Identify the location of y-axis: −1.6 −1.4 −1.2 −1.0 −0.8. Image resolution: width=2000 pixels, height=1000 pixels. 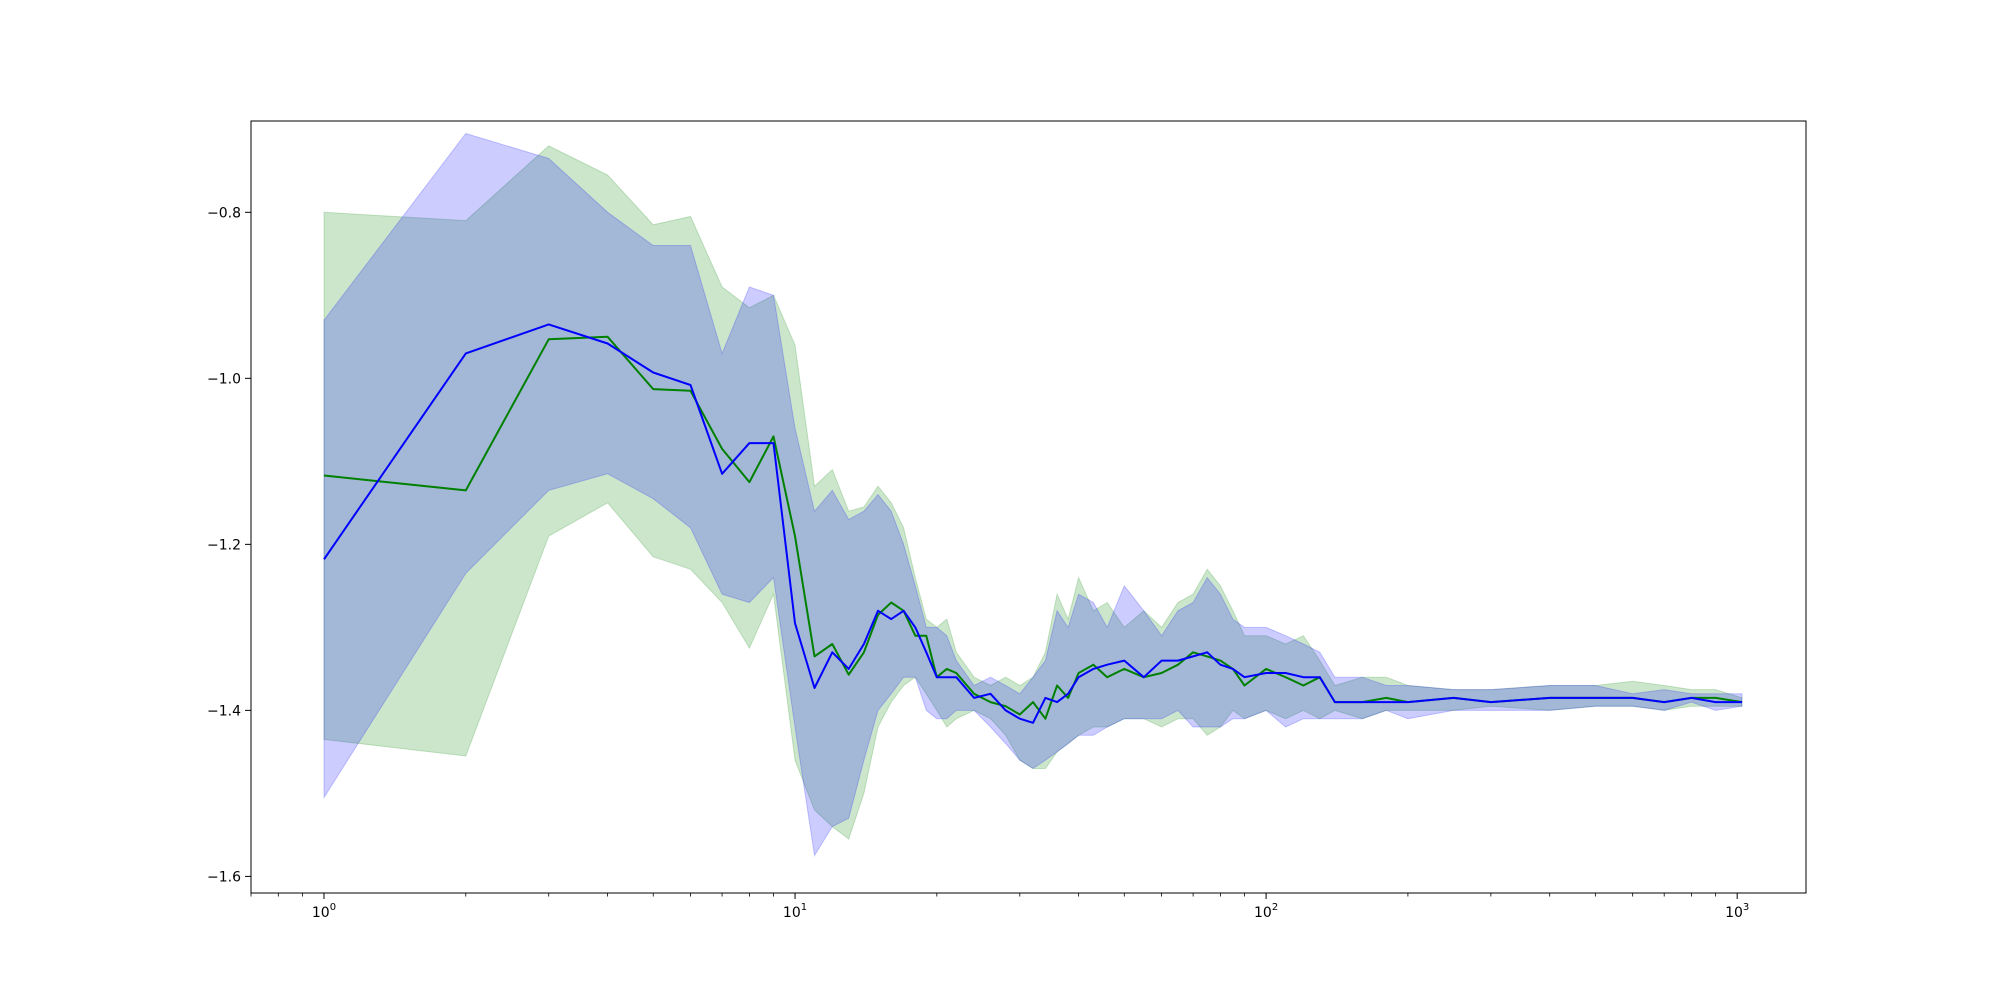
(229, 545).